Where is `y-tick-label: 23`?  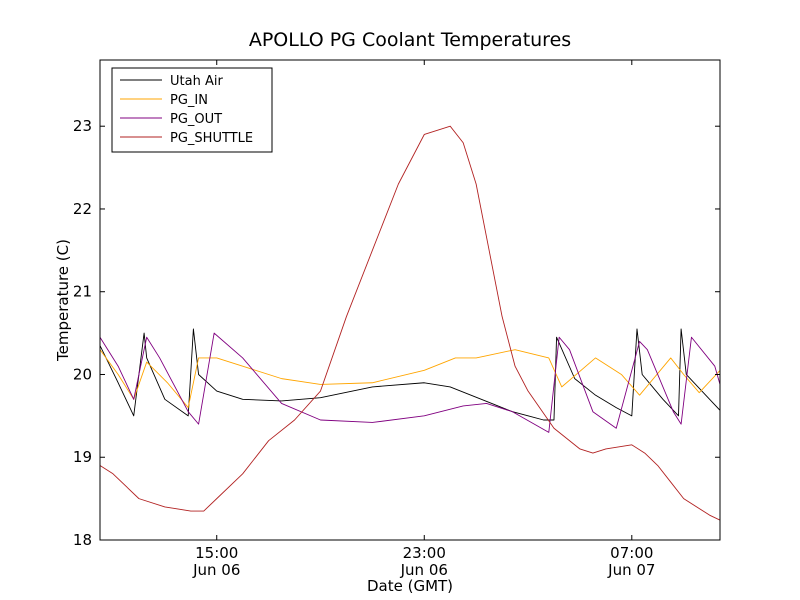
y-tick-label: 23 is located at coordinates (82, 126).